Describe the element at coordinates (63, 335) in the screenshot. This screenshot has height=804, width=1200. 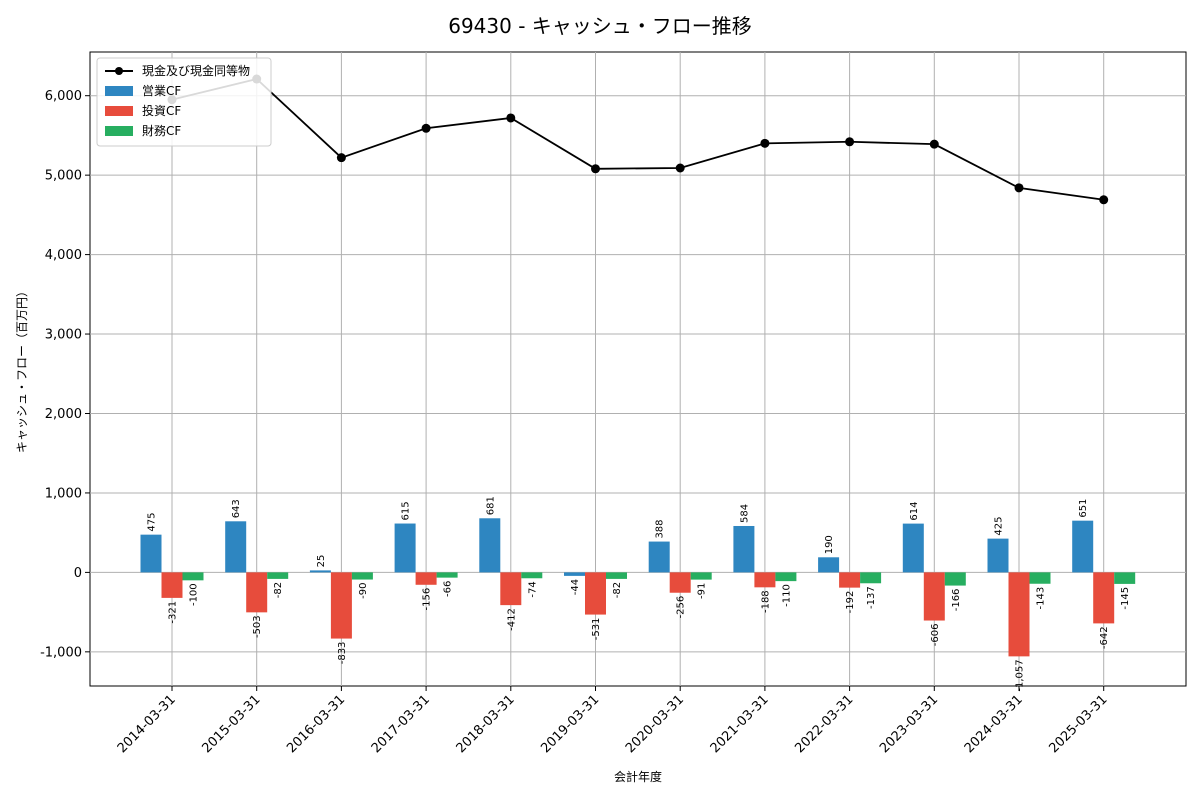
I see `y-tick-label: 3,000` at that location.